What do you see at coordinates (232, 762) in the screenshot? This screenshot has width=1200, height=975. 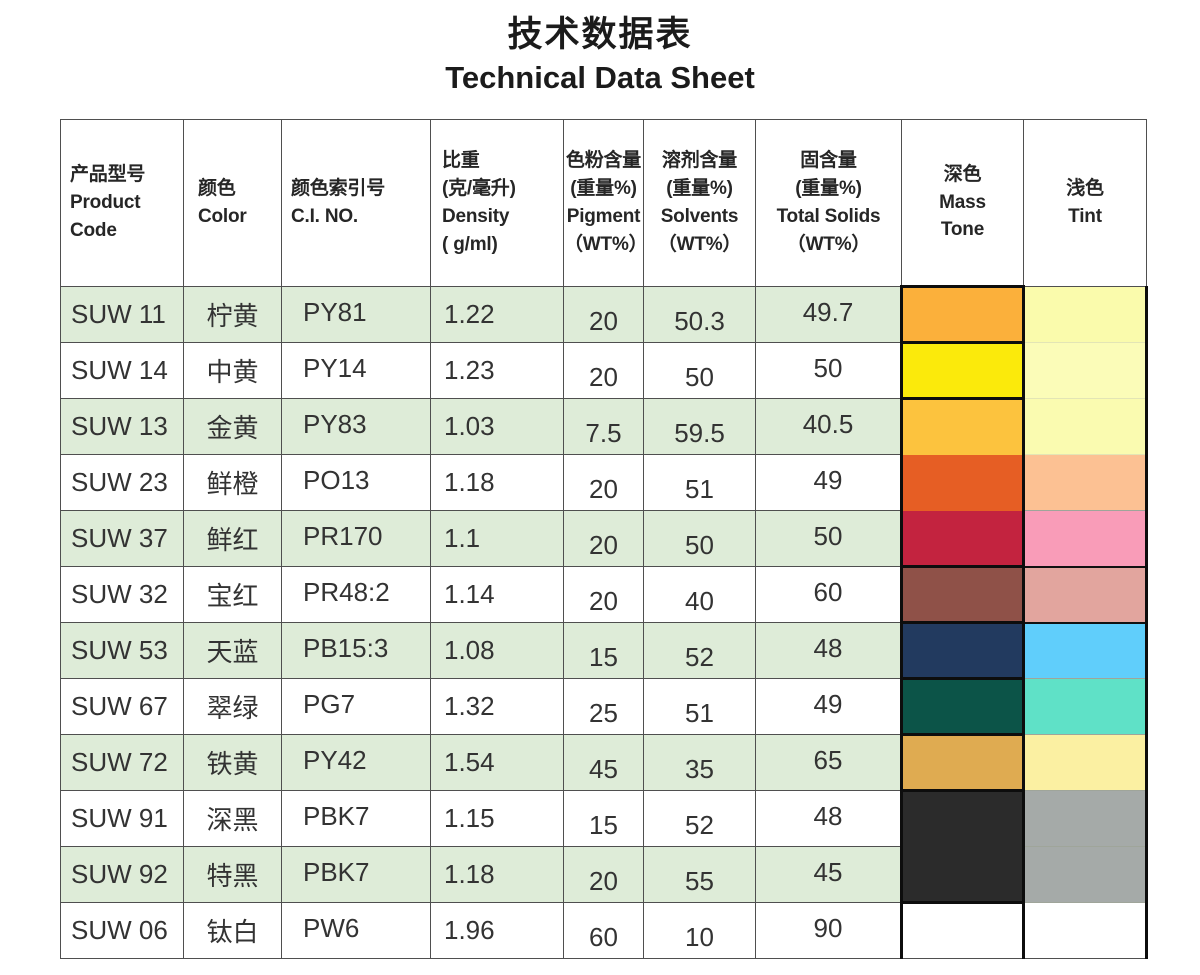 I see `cell-color-name: 铁黄` at bounding box center [232, 762].